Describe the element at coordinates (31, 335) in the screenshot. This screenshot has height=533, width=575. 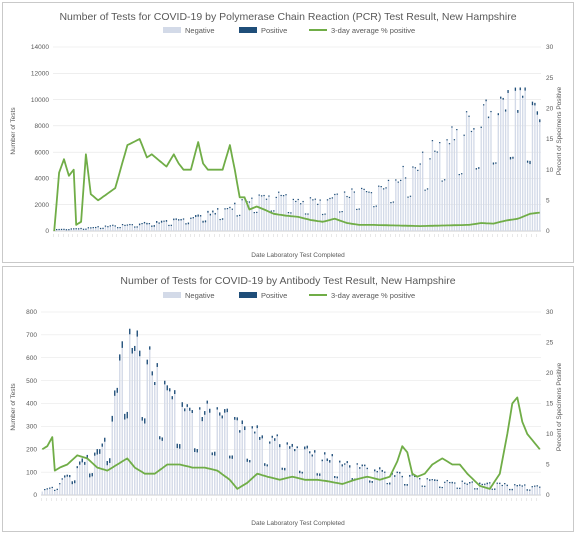
I see `y-tick-label: 700` at that location.